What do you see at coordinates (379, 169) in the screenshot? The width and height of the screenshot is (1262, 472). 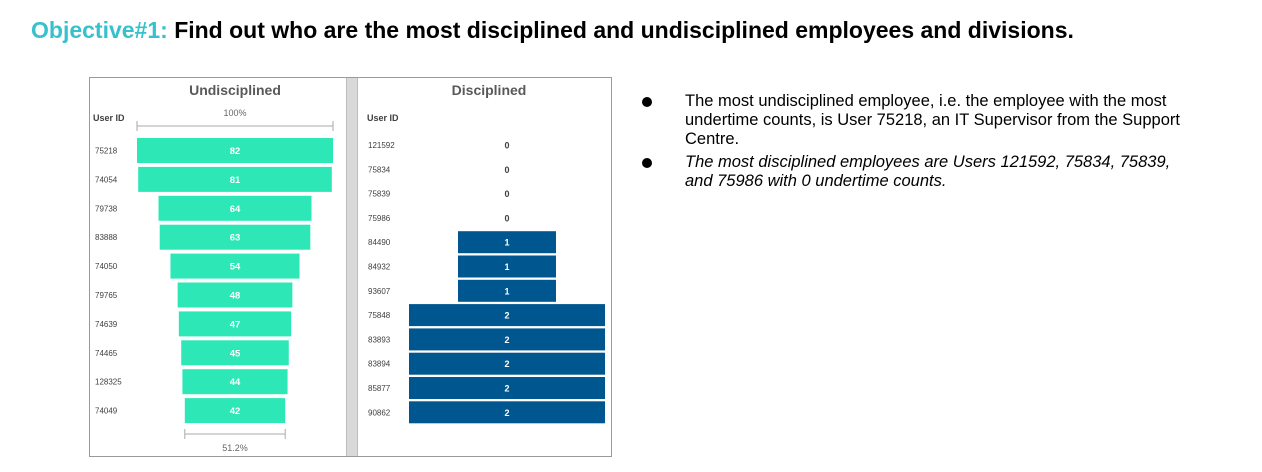 I see `category-label: 75834` at bounding box center [379, 169].